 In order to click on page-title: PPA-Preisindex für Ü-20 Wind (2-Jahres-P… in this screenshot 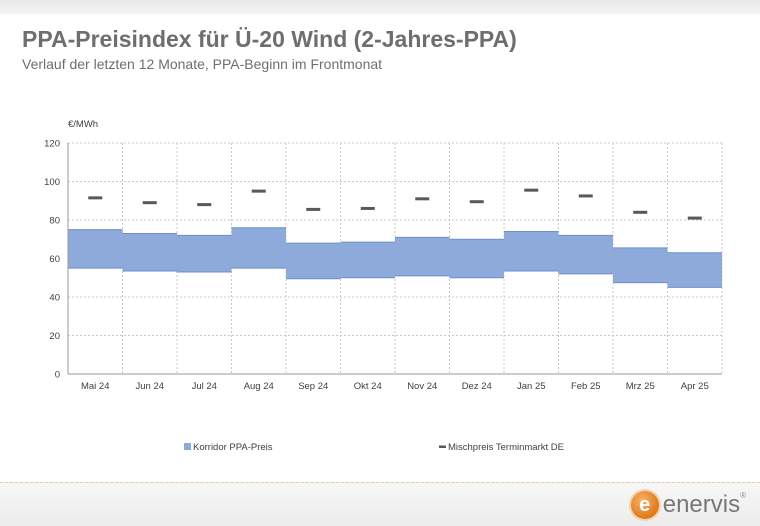, I will do `click(269, 39)`.